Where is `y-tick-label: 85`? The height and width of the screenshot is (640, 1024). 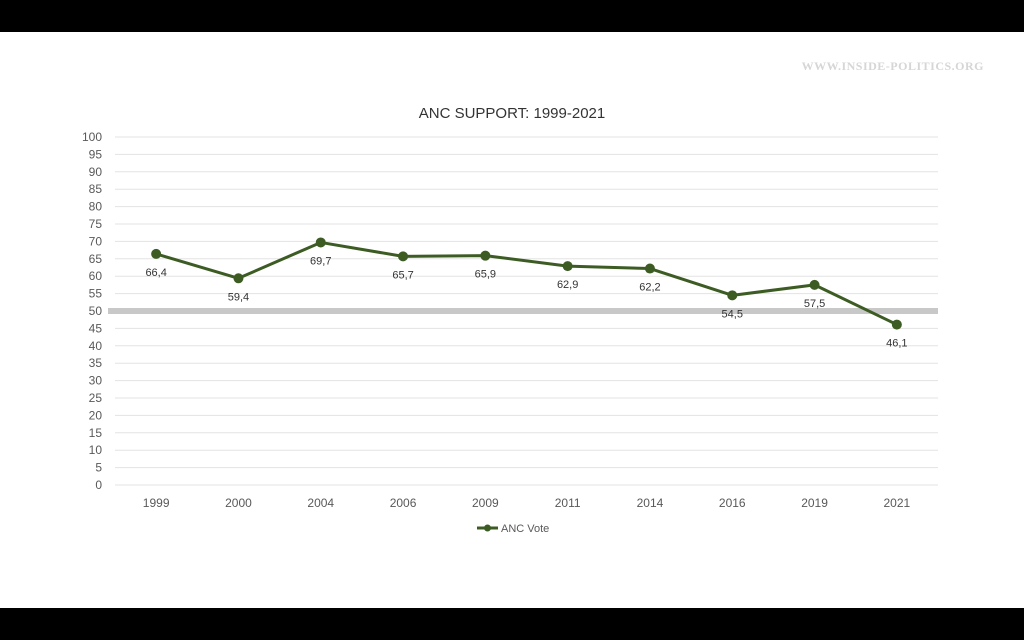 y-tick-label: 85 is located at coordinates (96, 189).